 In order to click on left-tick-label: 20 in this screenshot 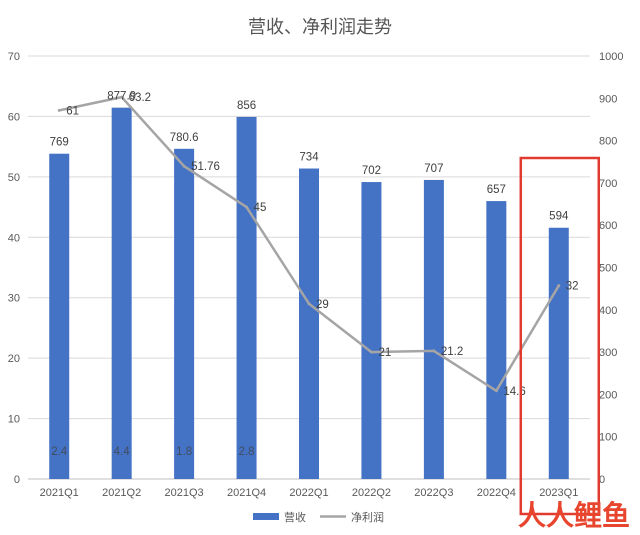, I will do `click(14, 359)`.